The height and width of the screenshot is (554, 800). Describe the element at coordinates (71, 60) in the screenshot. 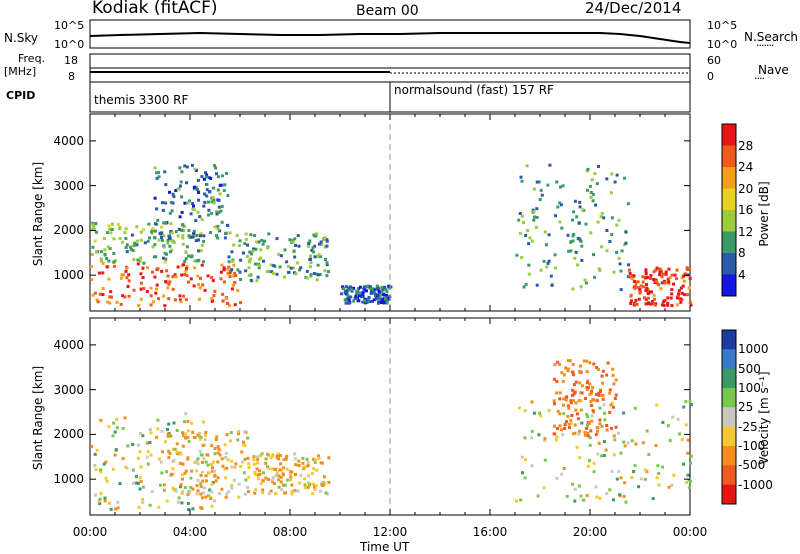

I see `freq-tick-top: 18` at that location.